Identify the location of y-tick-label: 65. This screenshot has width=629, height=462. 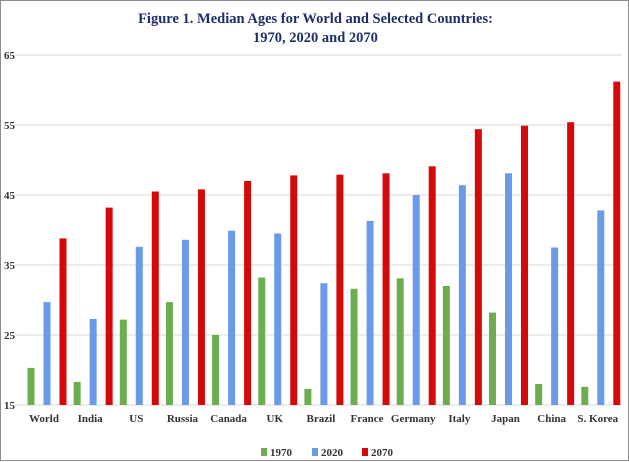
(10, 56).